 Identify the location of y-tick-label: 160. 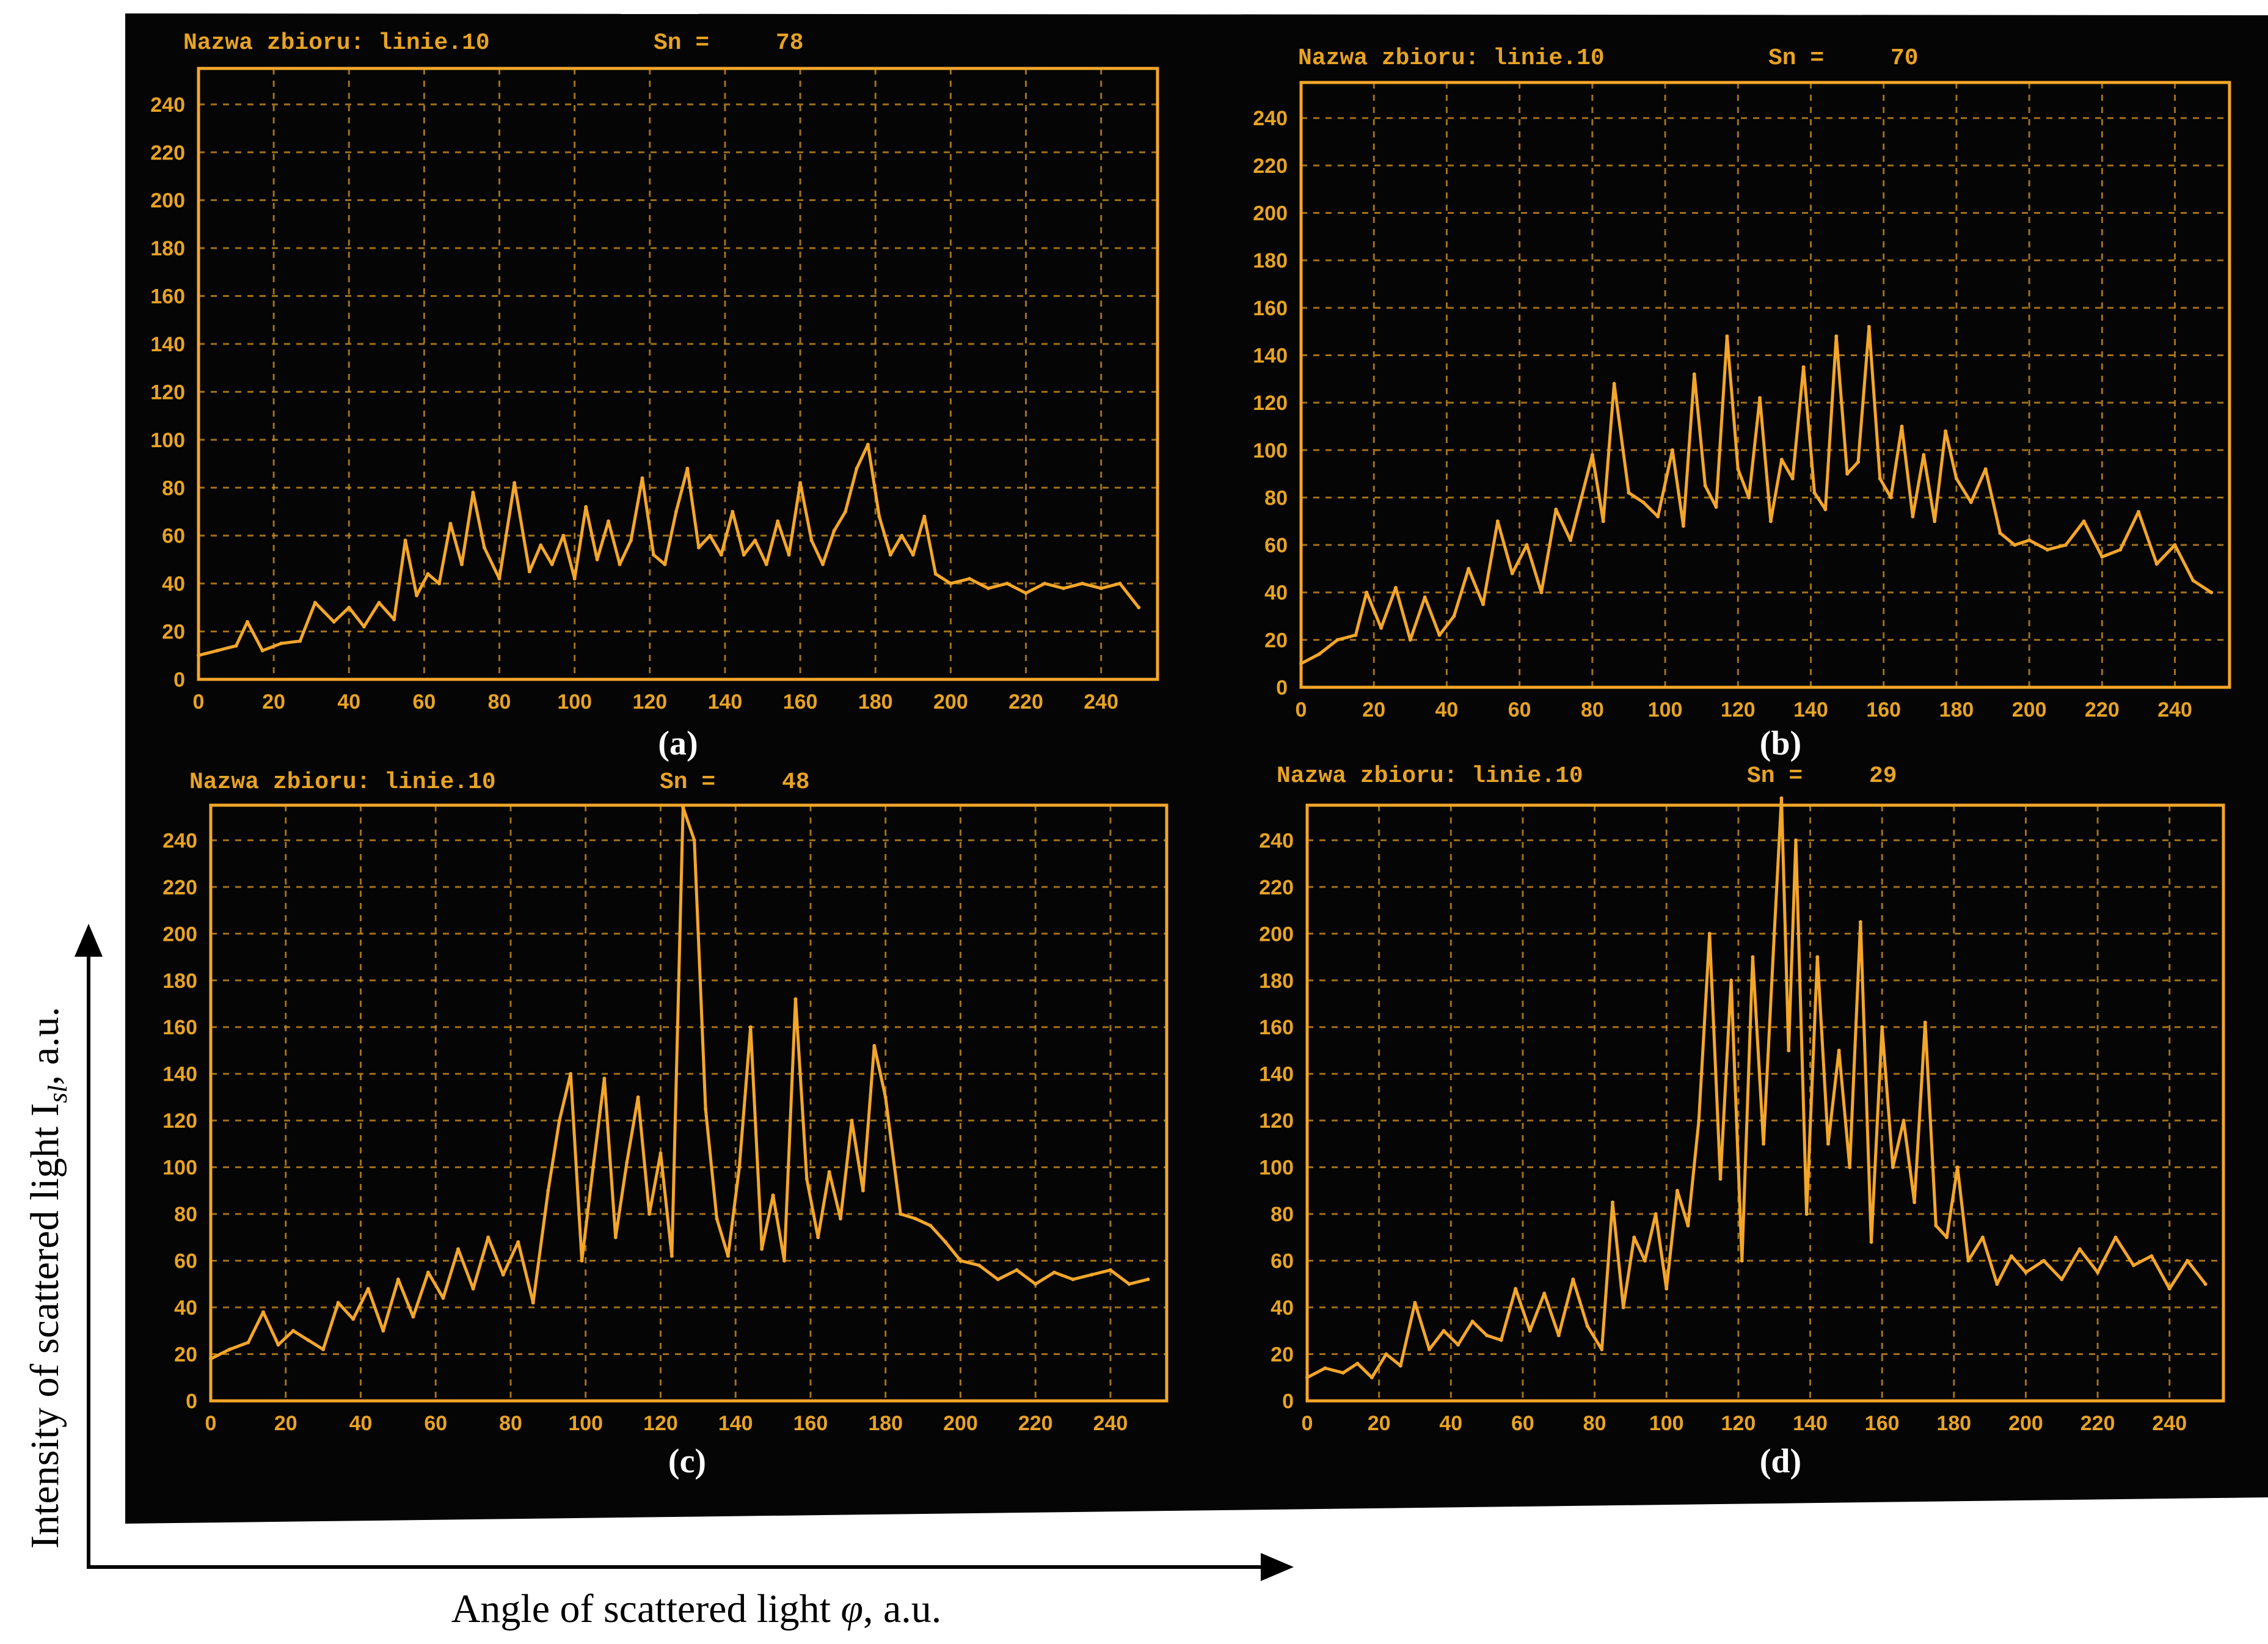
(179, 1027).